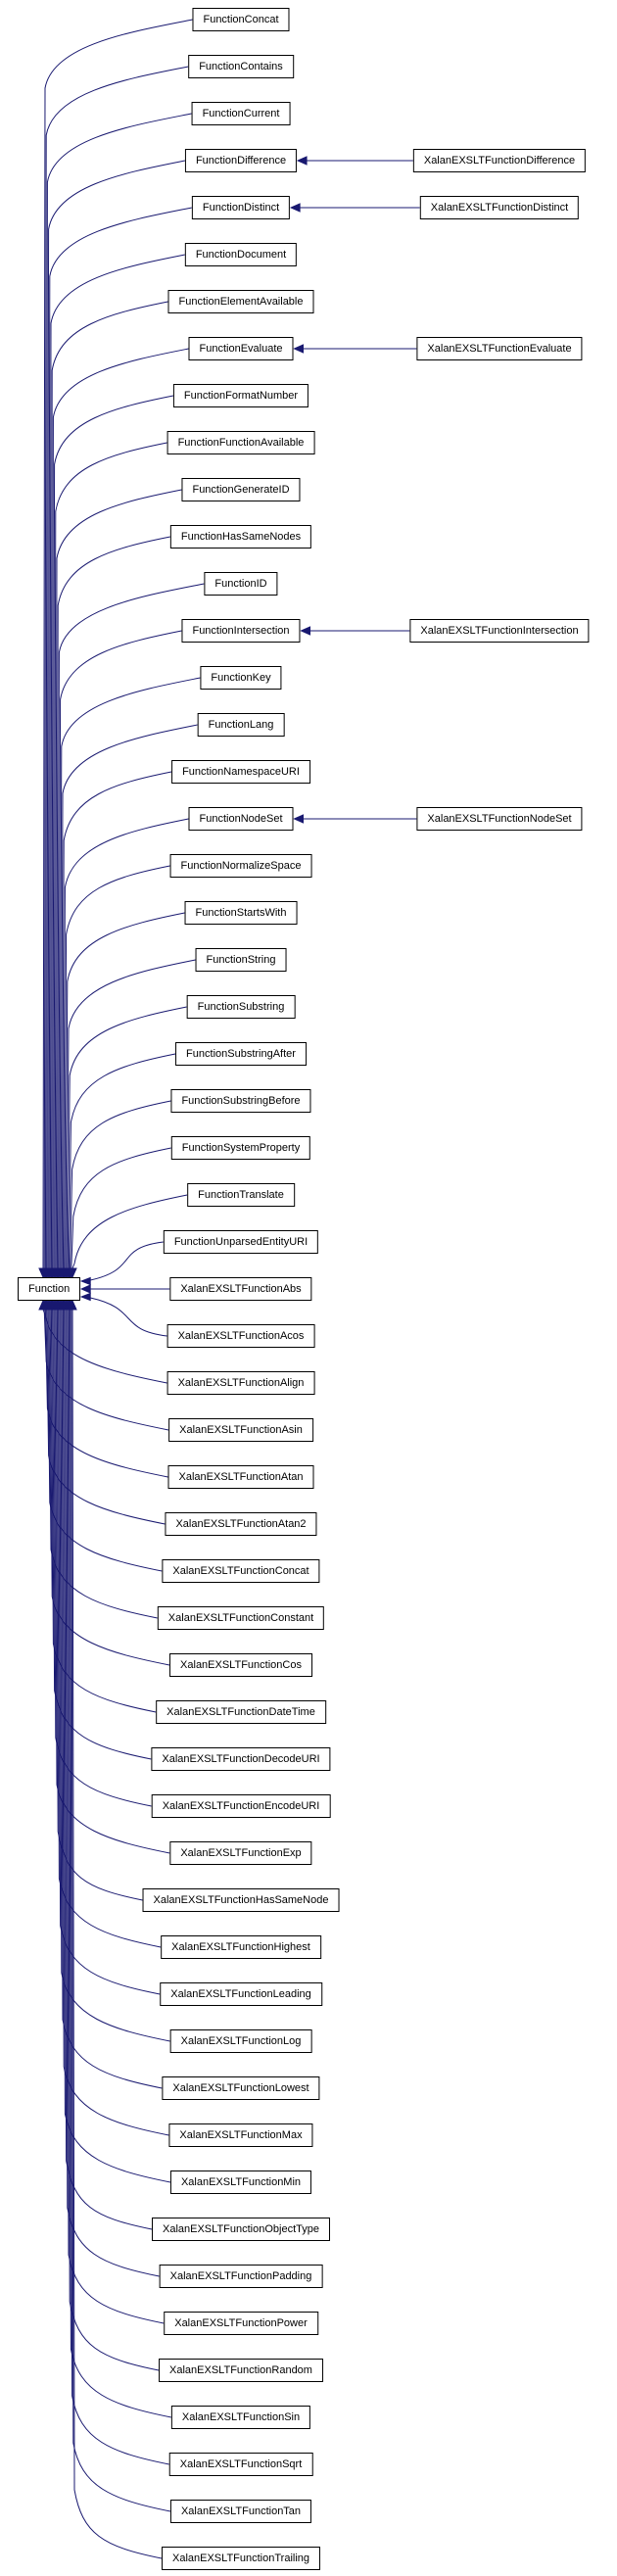 This screenshot has width=617, height=2576. What do you see at coordinates (241, 960) in the screenshot?
I see `node-functionstring: FunctionString` at bounding box center [241, 960].